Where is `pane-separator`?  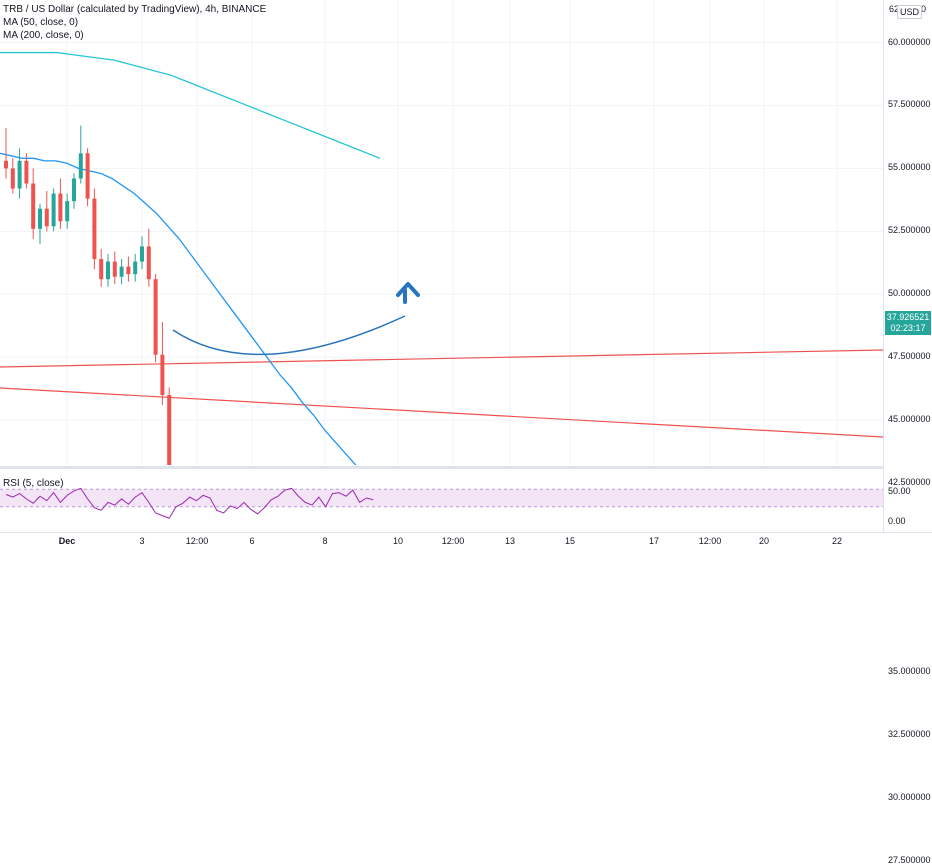 pane-separator is located at coordinates (466, 467).